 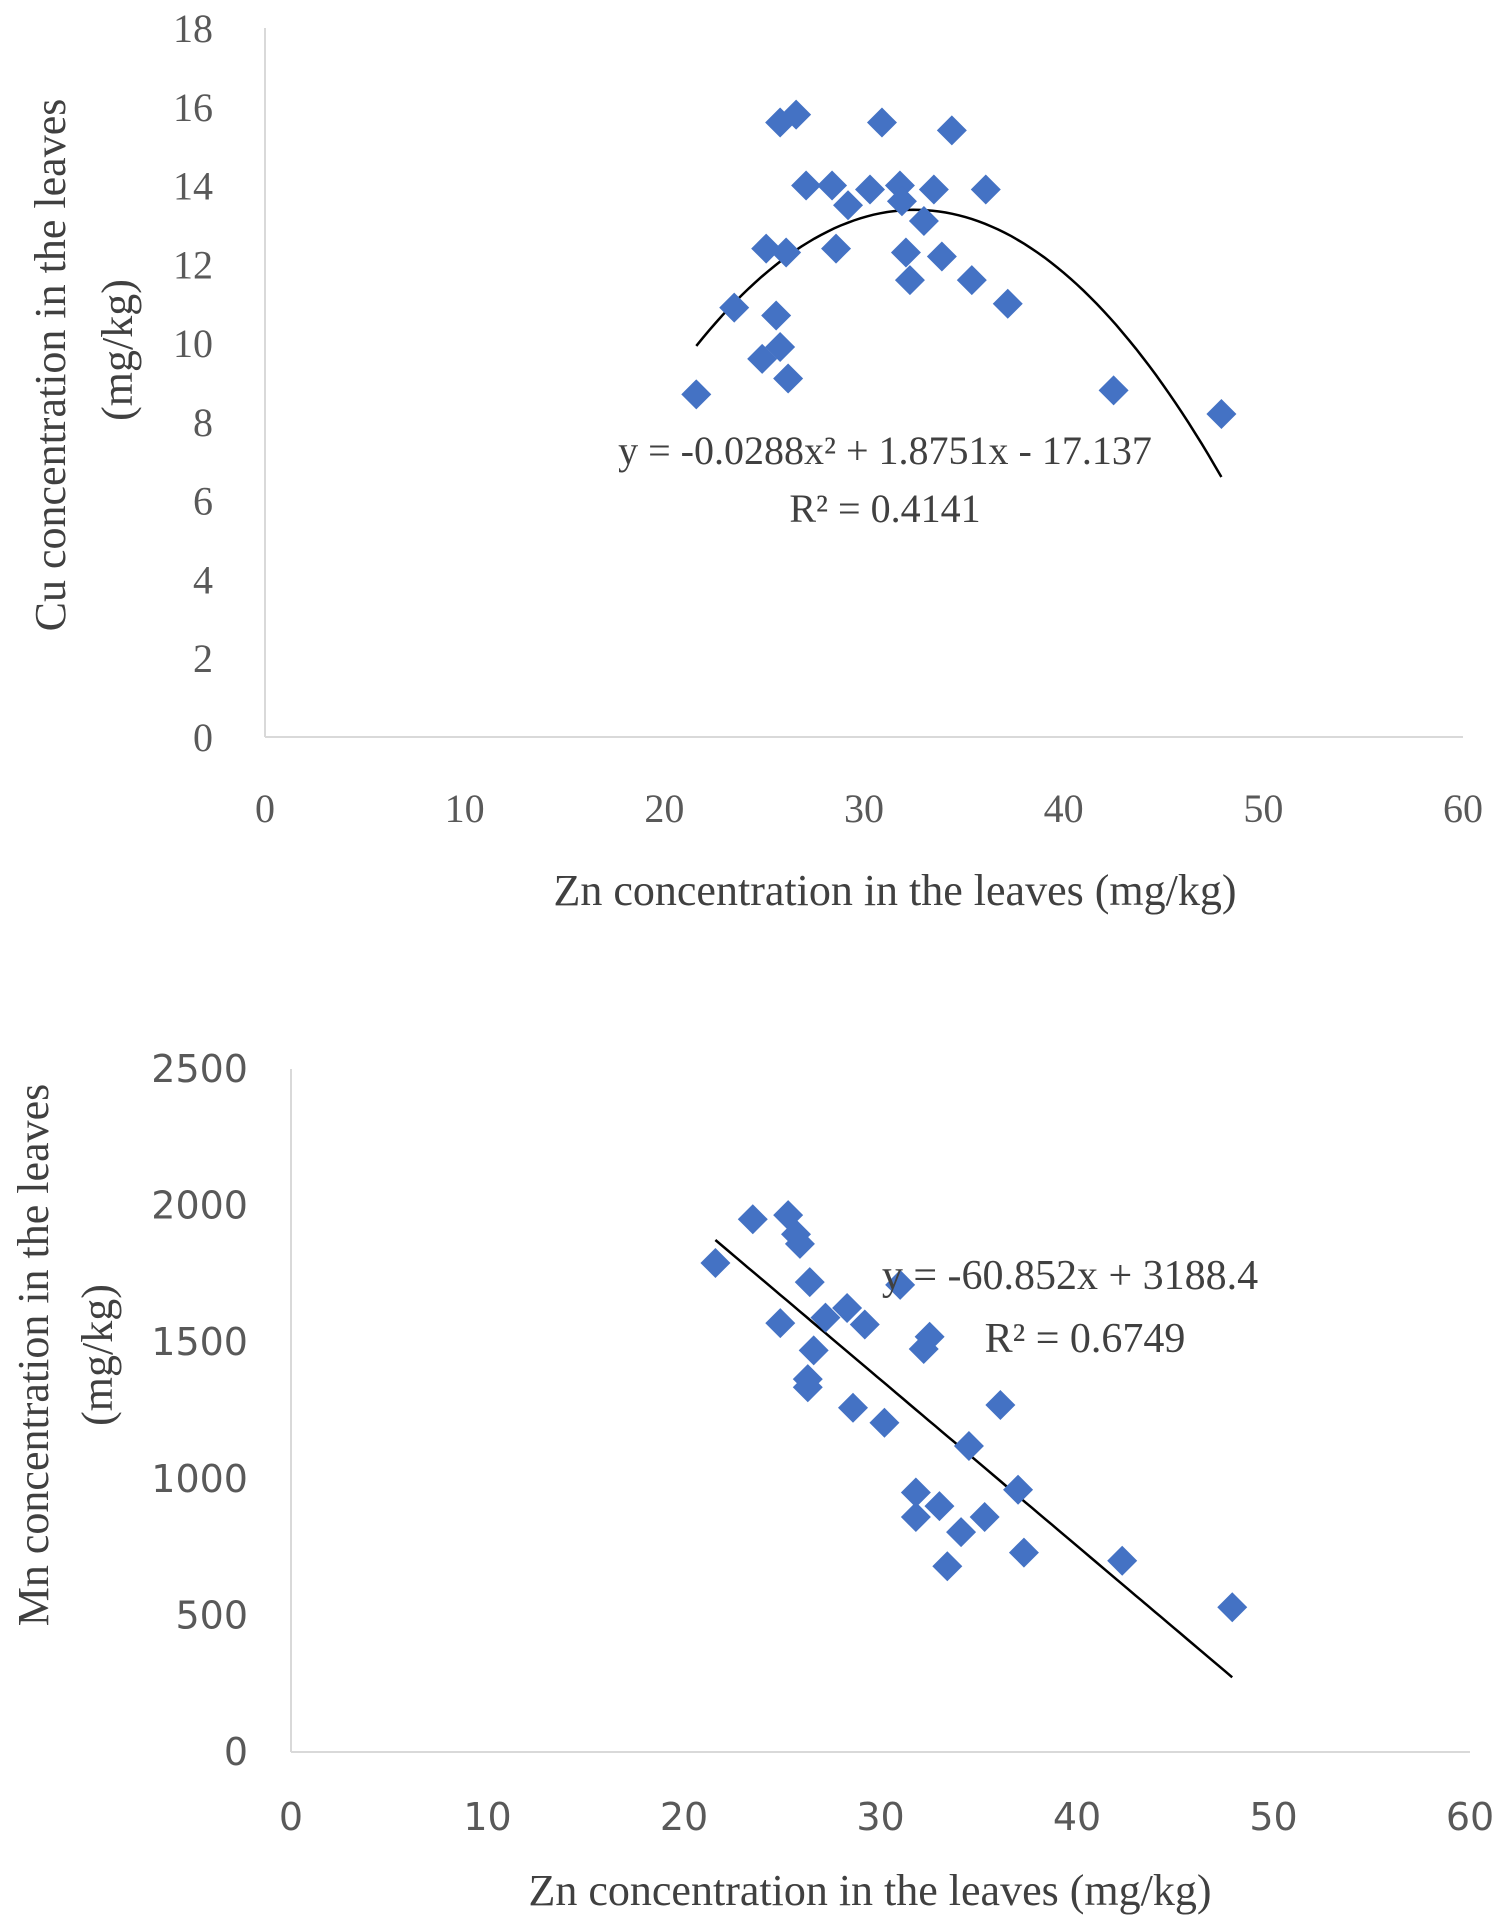 I want to click on mn-chart-x-tick-label: 50, so click(x=1273, y=1817).